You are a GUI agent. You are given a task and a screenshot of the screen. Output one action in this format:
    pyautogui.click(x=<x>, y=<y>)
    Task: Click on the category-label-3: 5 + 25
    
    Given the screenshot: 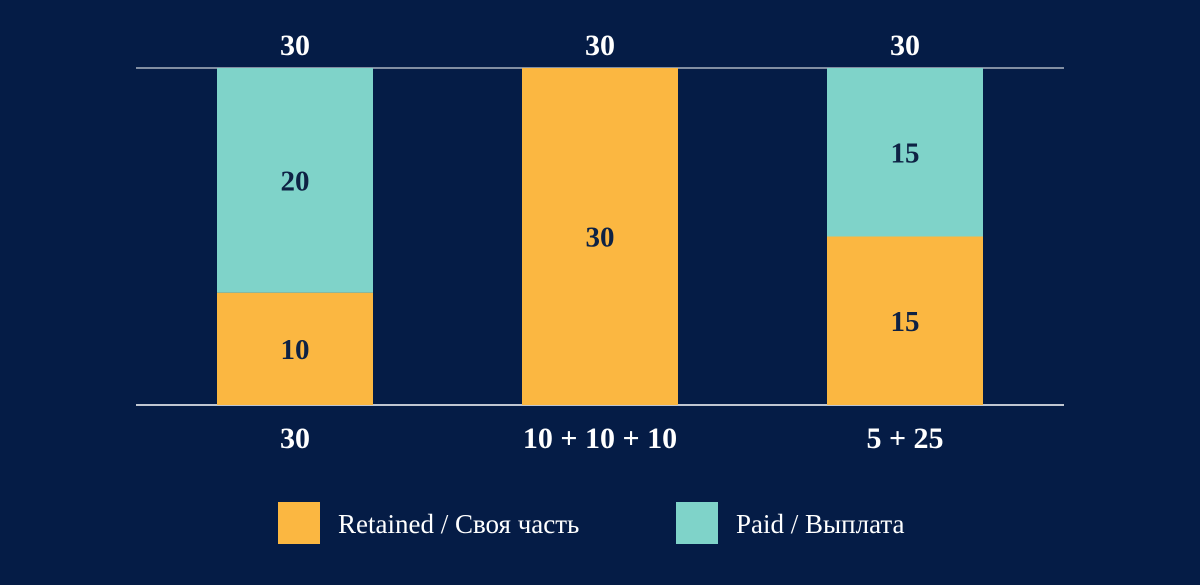 What is the action you would take?
    pyautogui.click(x=904, y=438)
    